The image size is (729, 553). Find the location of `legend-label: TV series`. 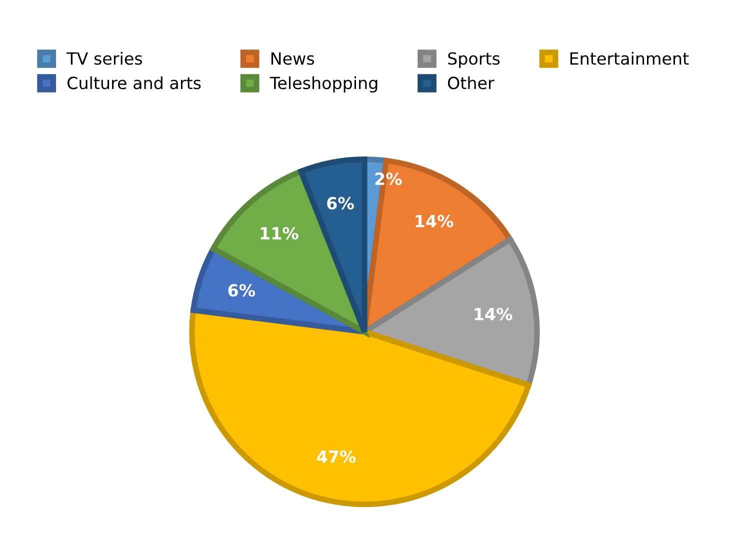

legend-label: TV series is located at coordinates (104, 58).